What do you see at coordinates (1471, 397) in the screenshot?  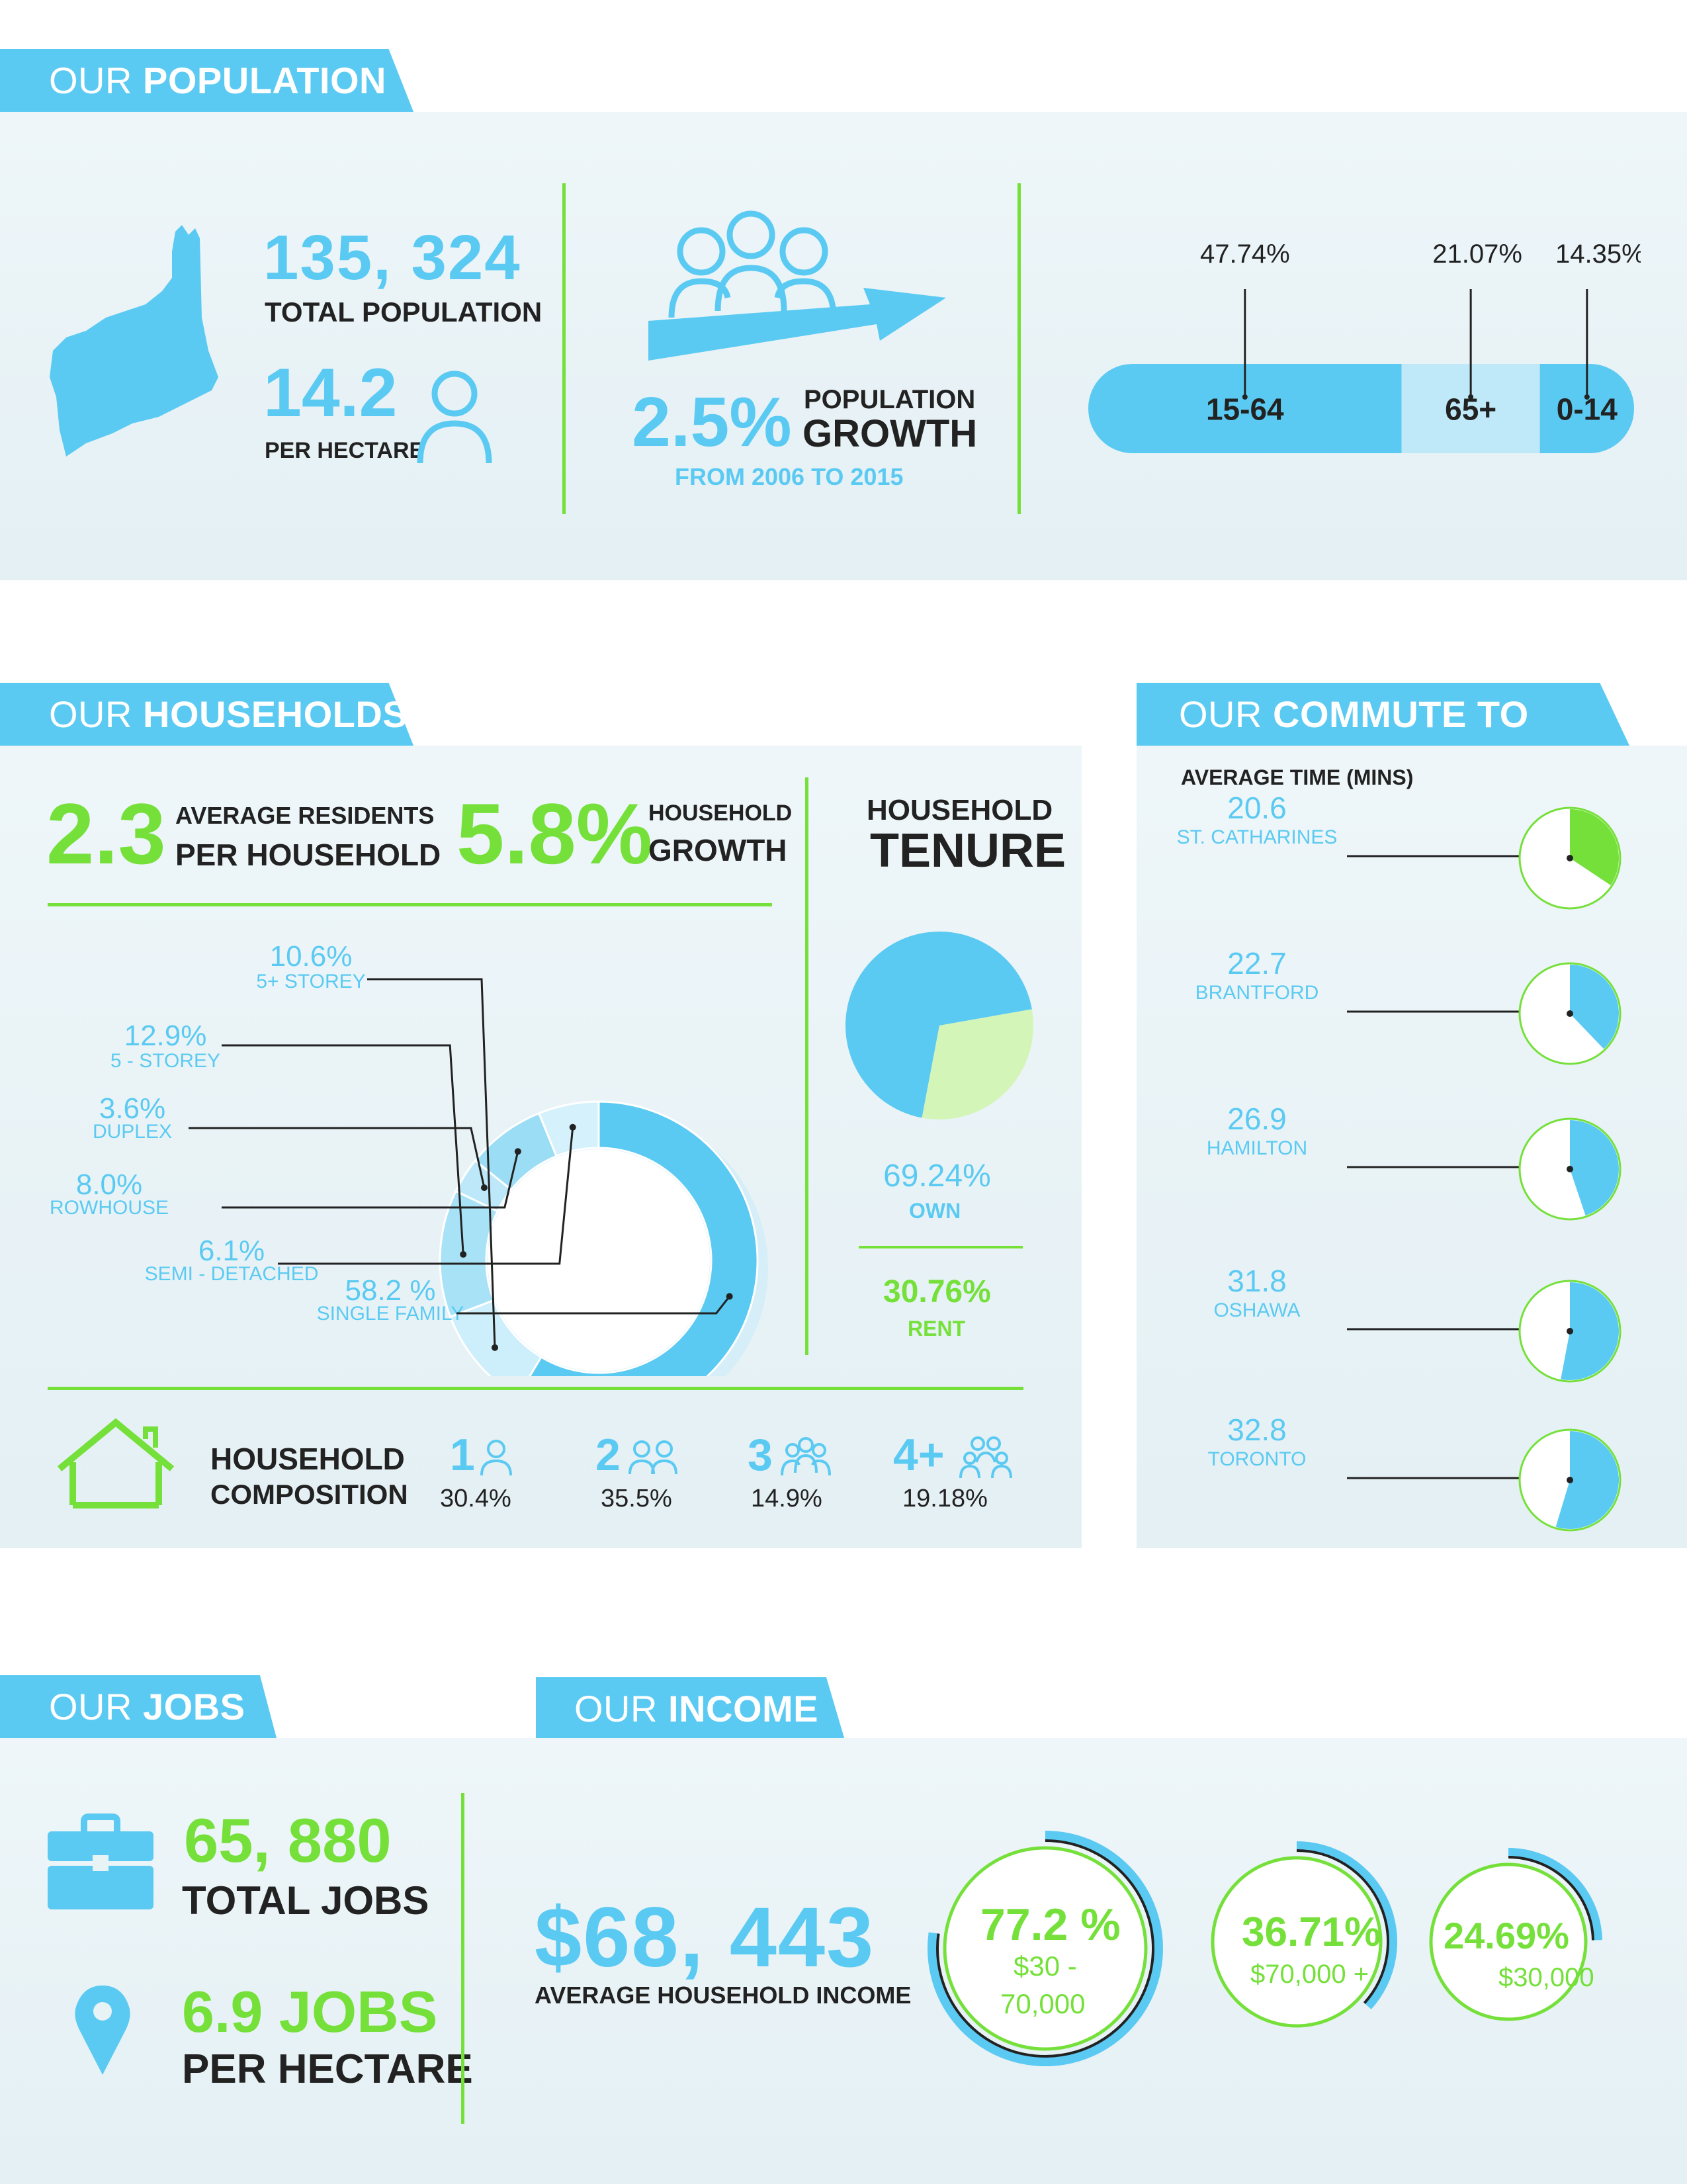 I see `age-leader-dot` at bounding box center [1471, 397].